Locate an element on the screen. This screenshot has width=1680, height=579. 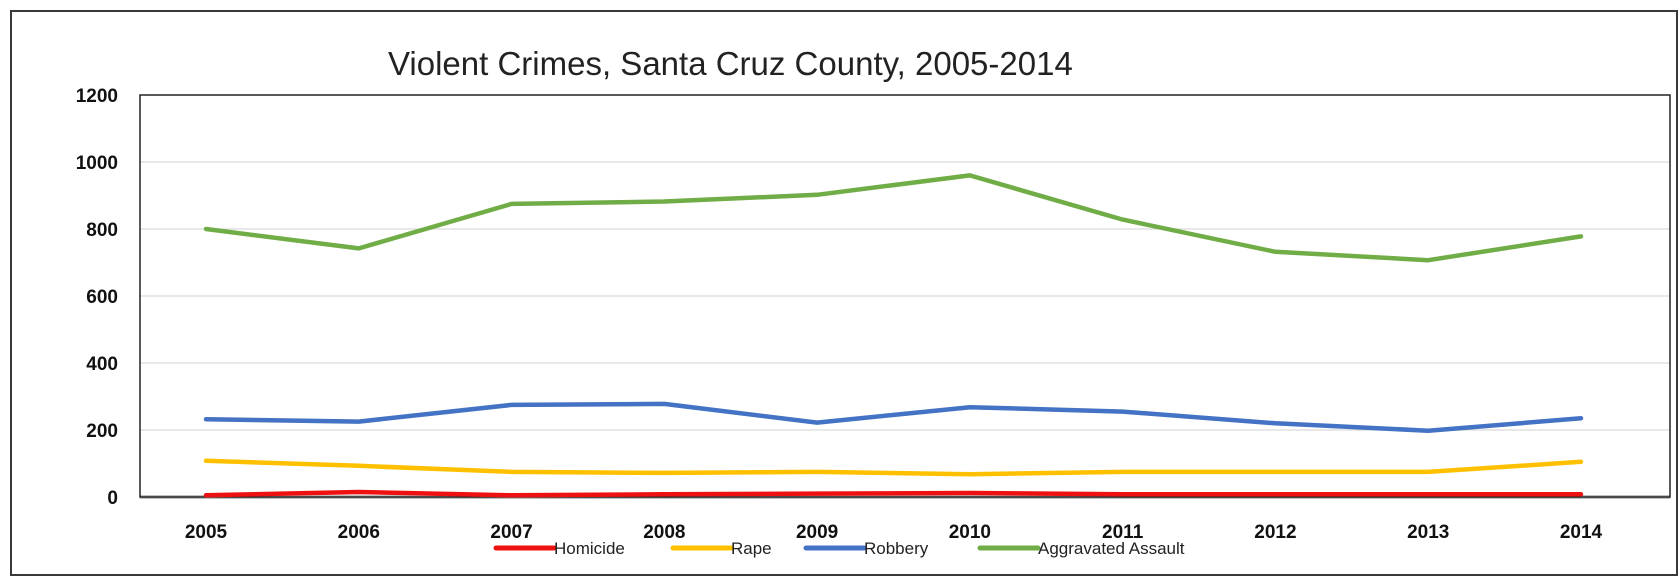
y-axis: 0 200 400 600 800 1000 1200 is located at coordinates (97, 297).